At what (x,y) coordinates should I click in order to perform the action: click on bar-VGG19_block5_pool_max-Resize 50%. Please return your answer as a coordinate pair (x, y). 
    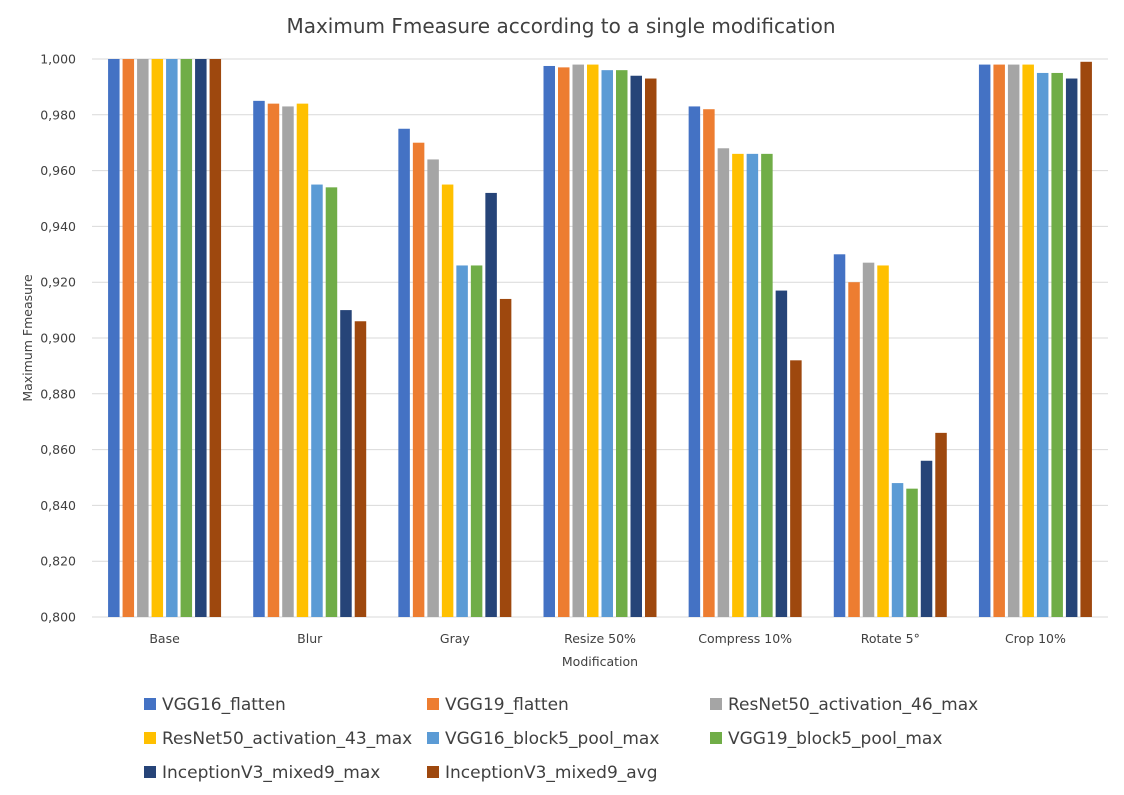
    Looking at the image, I should click on (622, 343).